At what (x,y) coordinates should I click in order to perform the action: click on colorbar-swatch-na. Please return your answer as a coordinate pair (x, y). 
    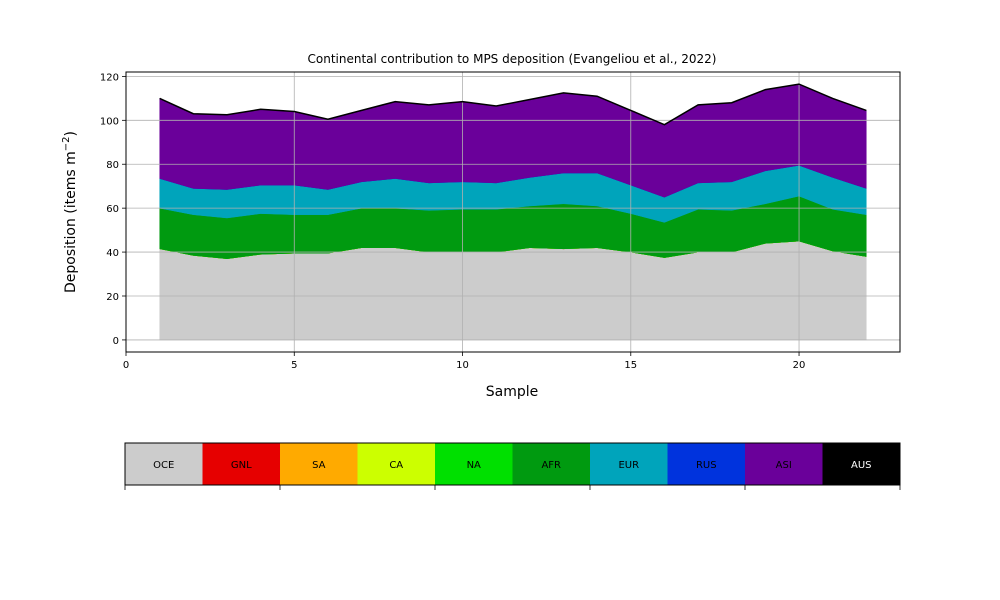
    Looking at the image, I should click on (474, 464).